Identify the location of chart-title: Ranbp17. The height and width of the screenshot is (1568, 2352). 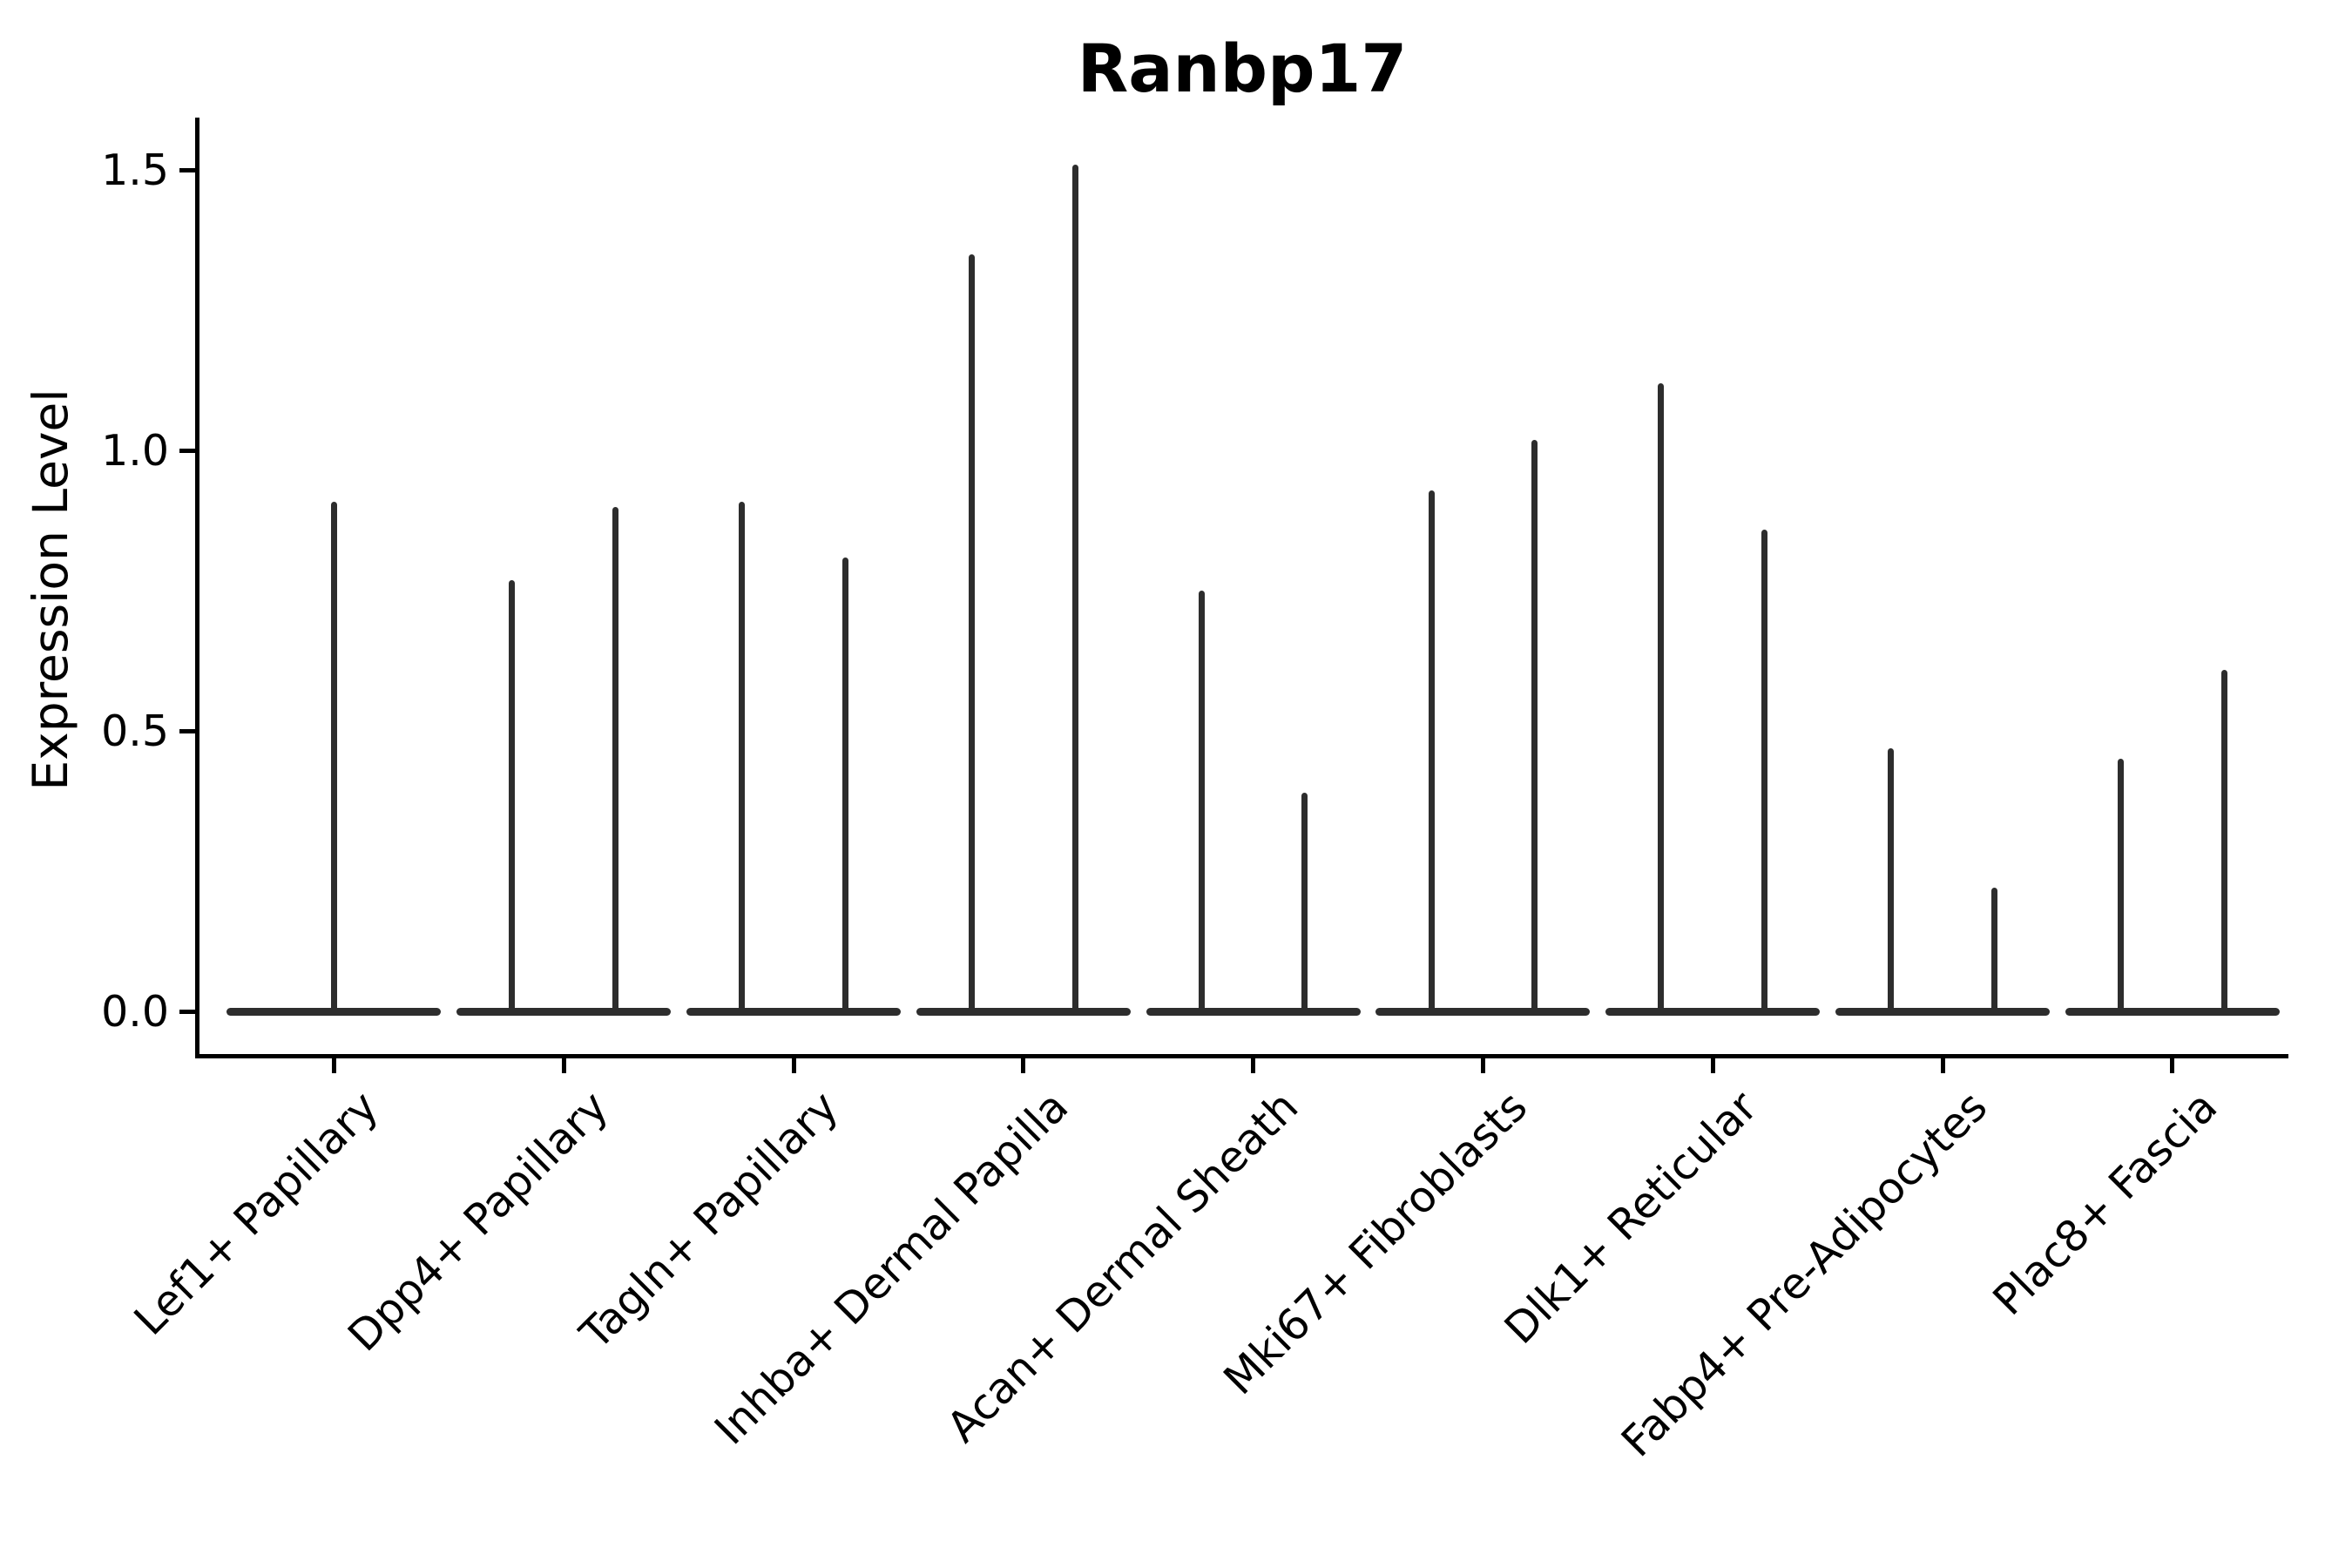
(1242, 68).